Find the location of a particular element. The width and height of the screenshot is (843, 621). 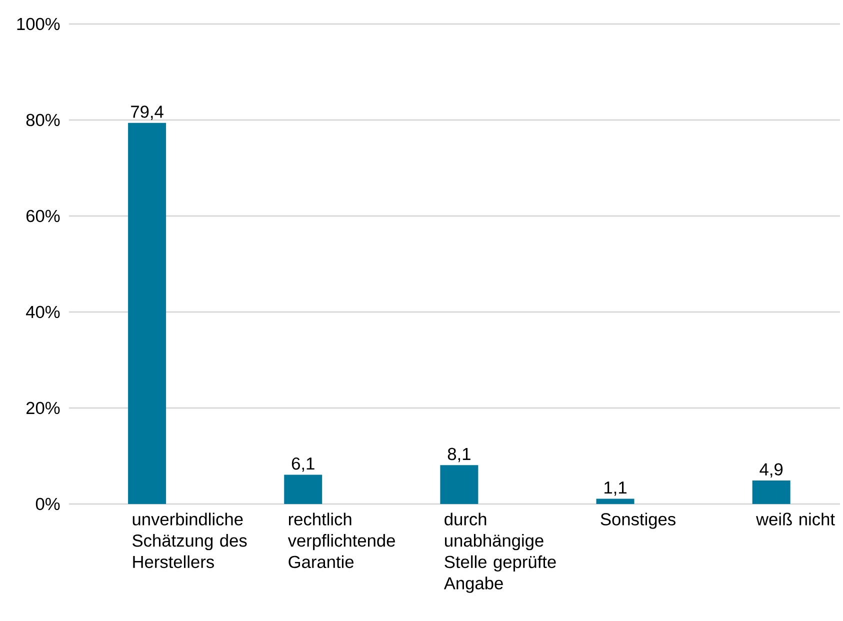

x-tick-label: unverbindliche Schätzung des Herstellers is located at coordinates (189, 540).